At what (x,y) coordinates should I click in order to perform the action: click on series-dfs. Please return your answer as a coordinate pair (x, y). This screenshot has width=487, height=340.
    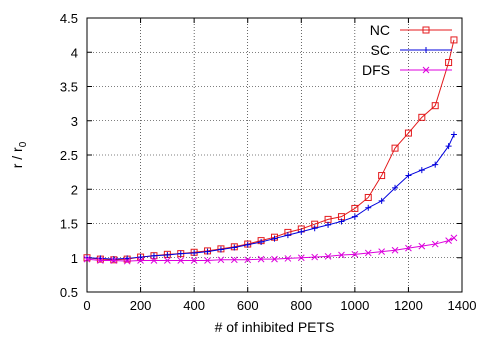
    Looking at the image, I should click on (270, 249).